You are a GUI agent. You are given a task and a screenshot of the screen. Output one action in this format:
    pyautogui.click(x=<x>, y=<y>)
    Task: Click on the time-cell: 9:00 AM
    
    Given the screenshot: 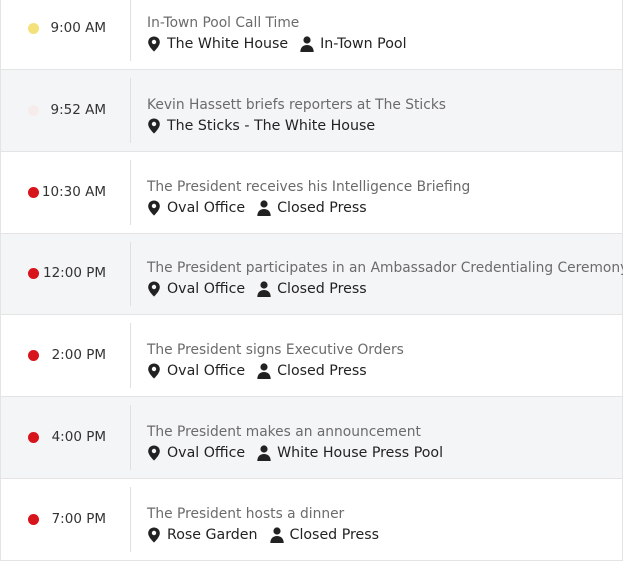 What is the action you would take?
    pyautogui.click(x=65, y=34)
    